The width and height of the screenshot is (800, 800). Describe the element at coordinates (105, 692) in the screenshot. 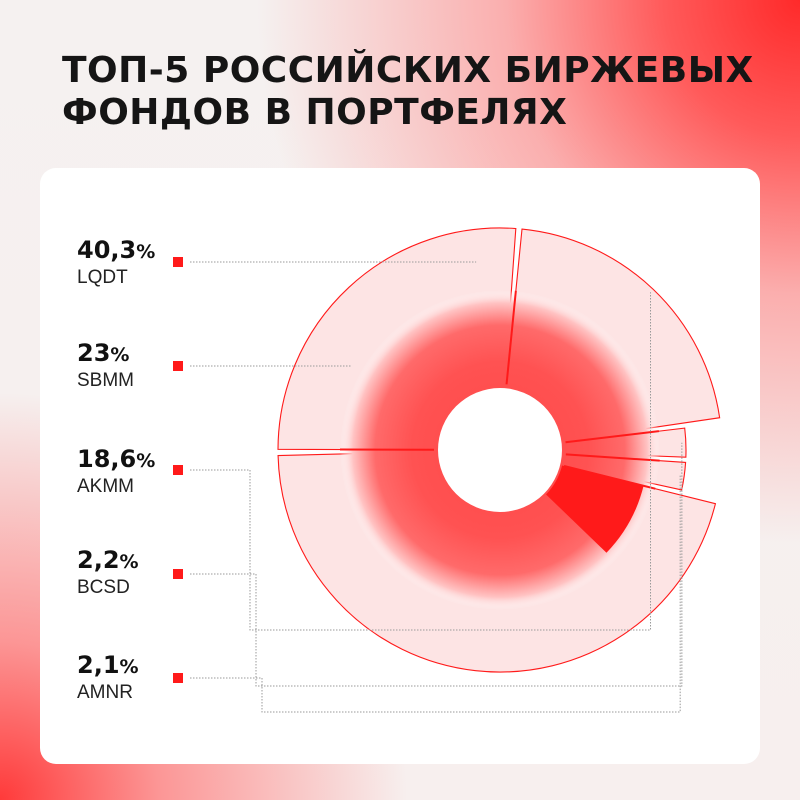

I see `category-label-amnr: AMNR` at that location.